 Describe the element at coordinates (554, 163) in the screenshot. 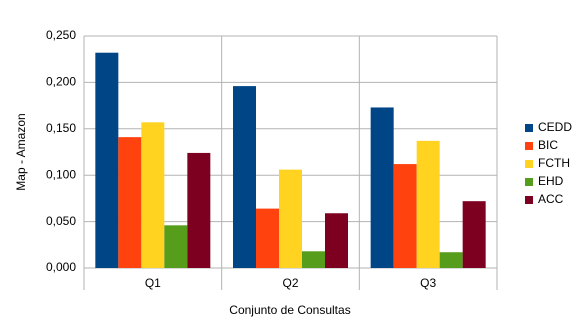

I see `legend-label: FCTH` at that location.